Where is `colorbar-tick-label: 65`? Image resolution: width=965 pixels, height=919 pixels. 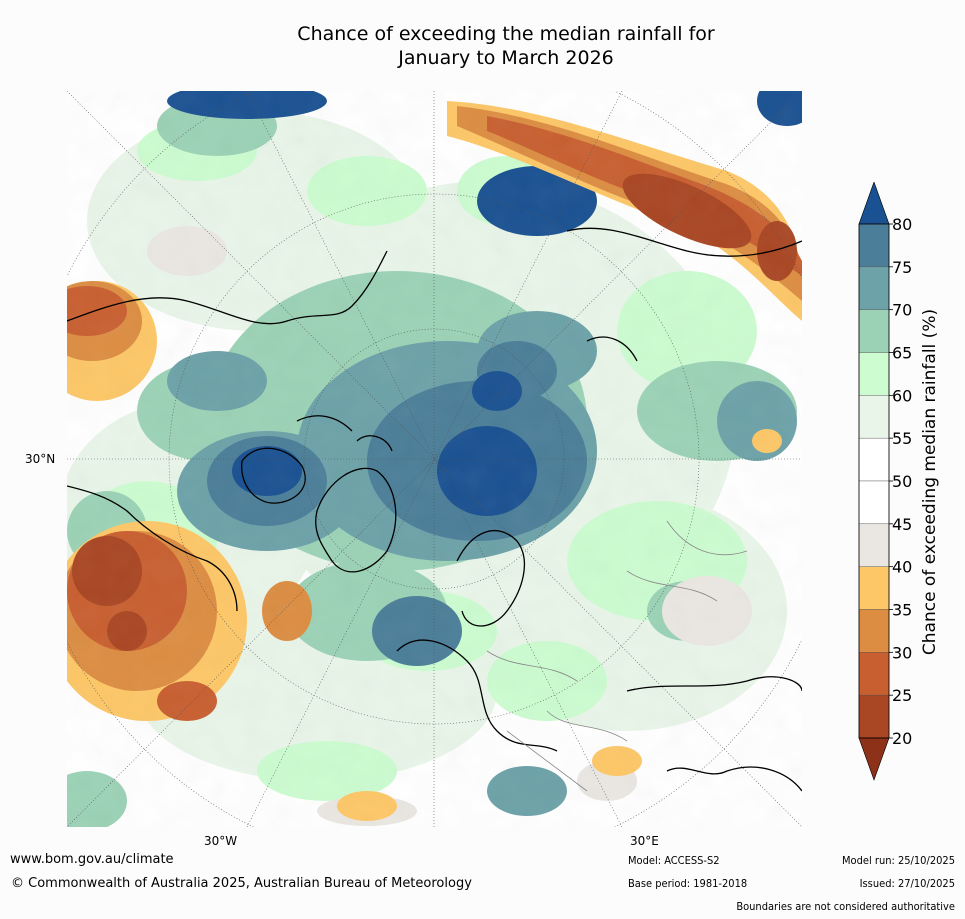 colorbar-tick-label: 65 is located at coordinates (902, 353).